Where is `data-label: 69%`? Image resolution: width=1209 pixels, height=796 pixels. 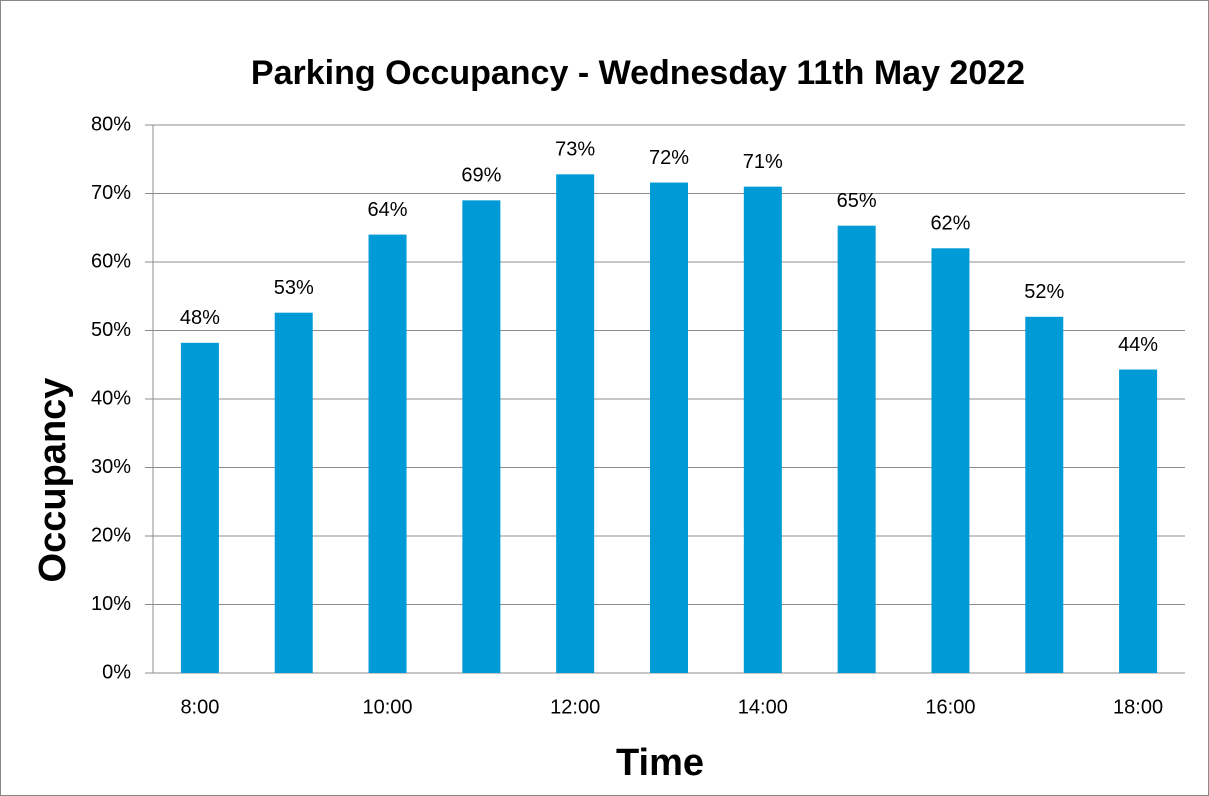
data-label: 69% is located at coordinates (481, 176).